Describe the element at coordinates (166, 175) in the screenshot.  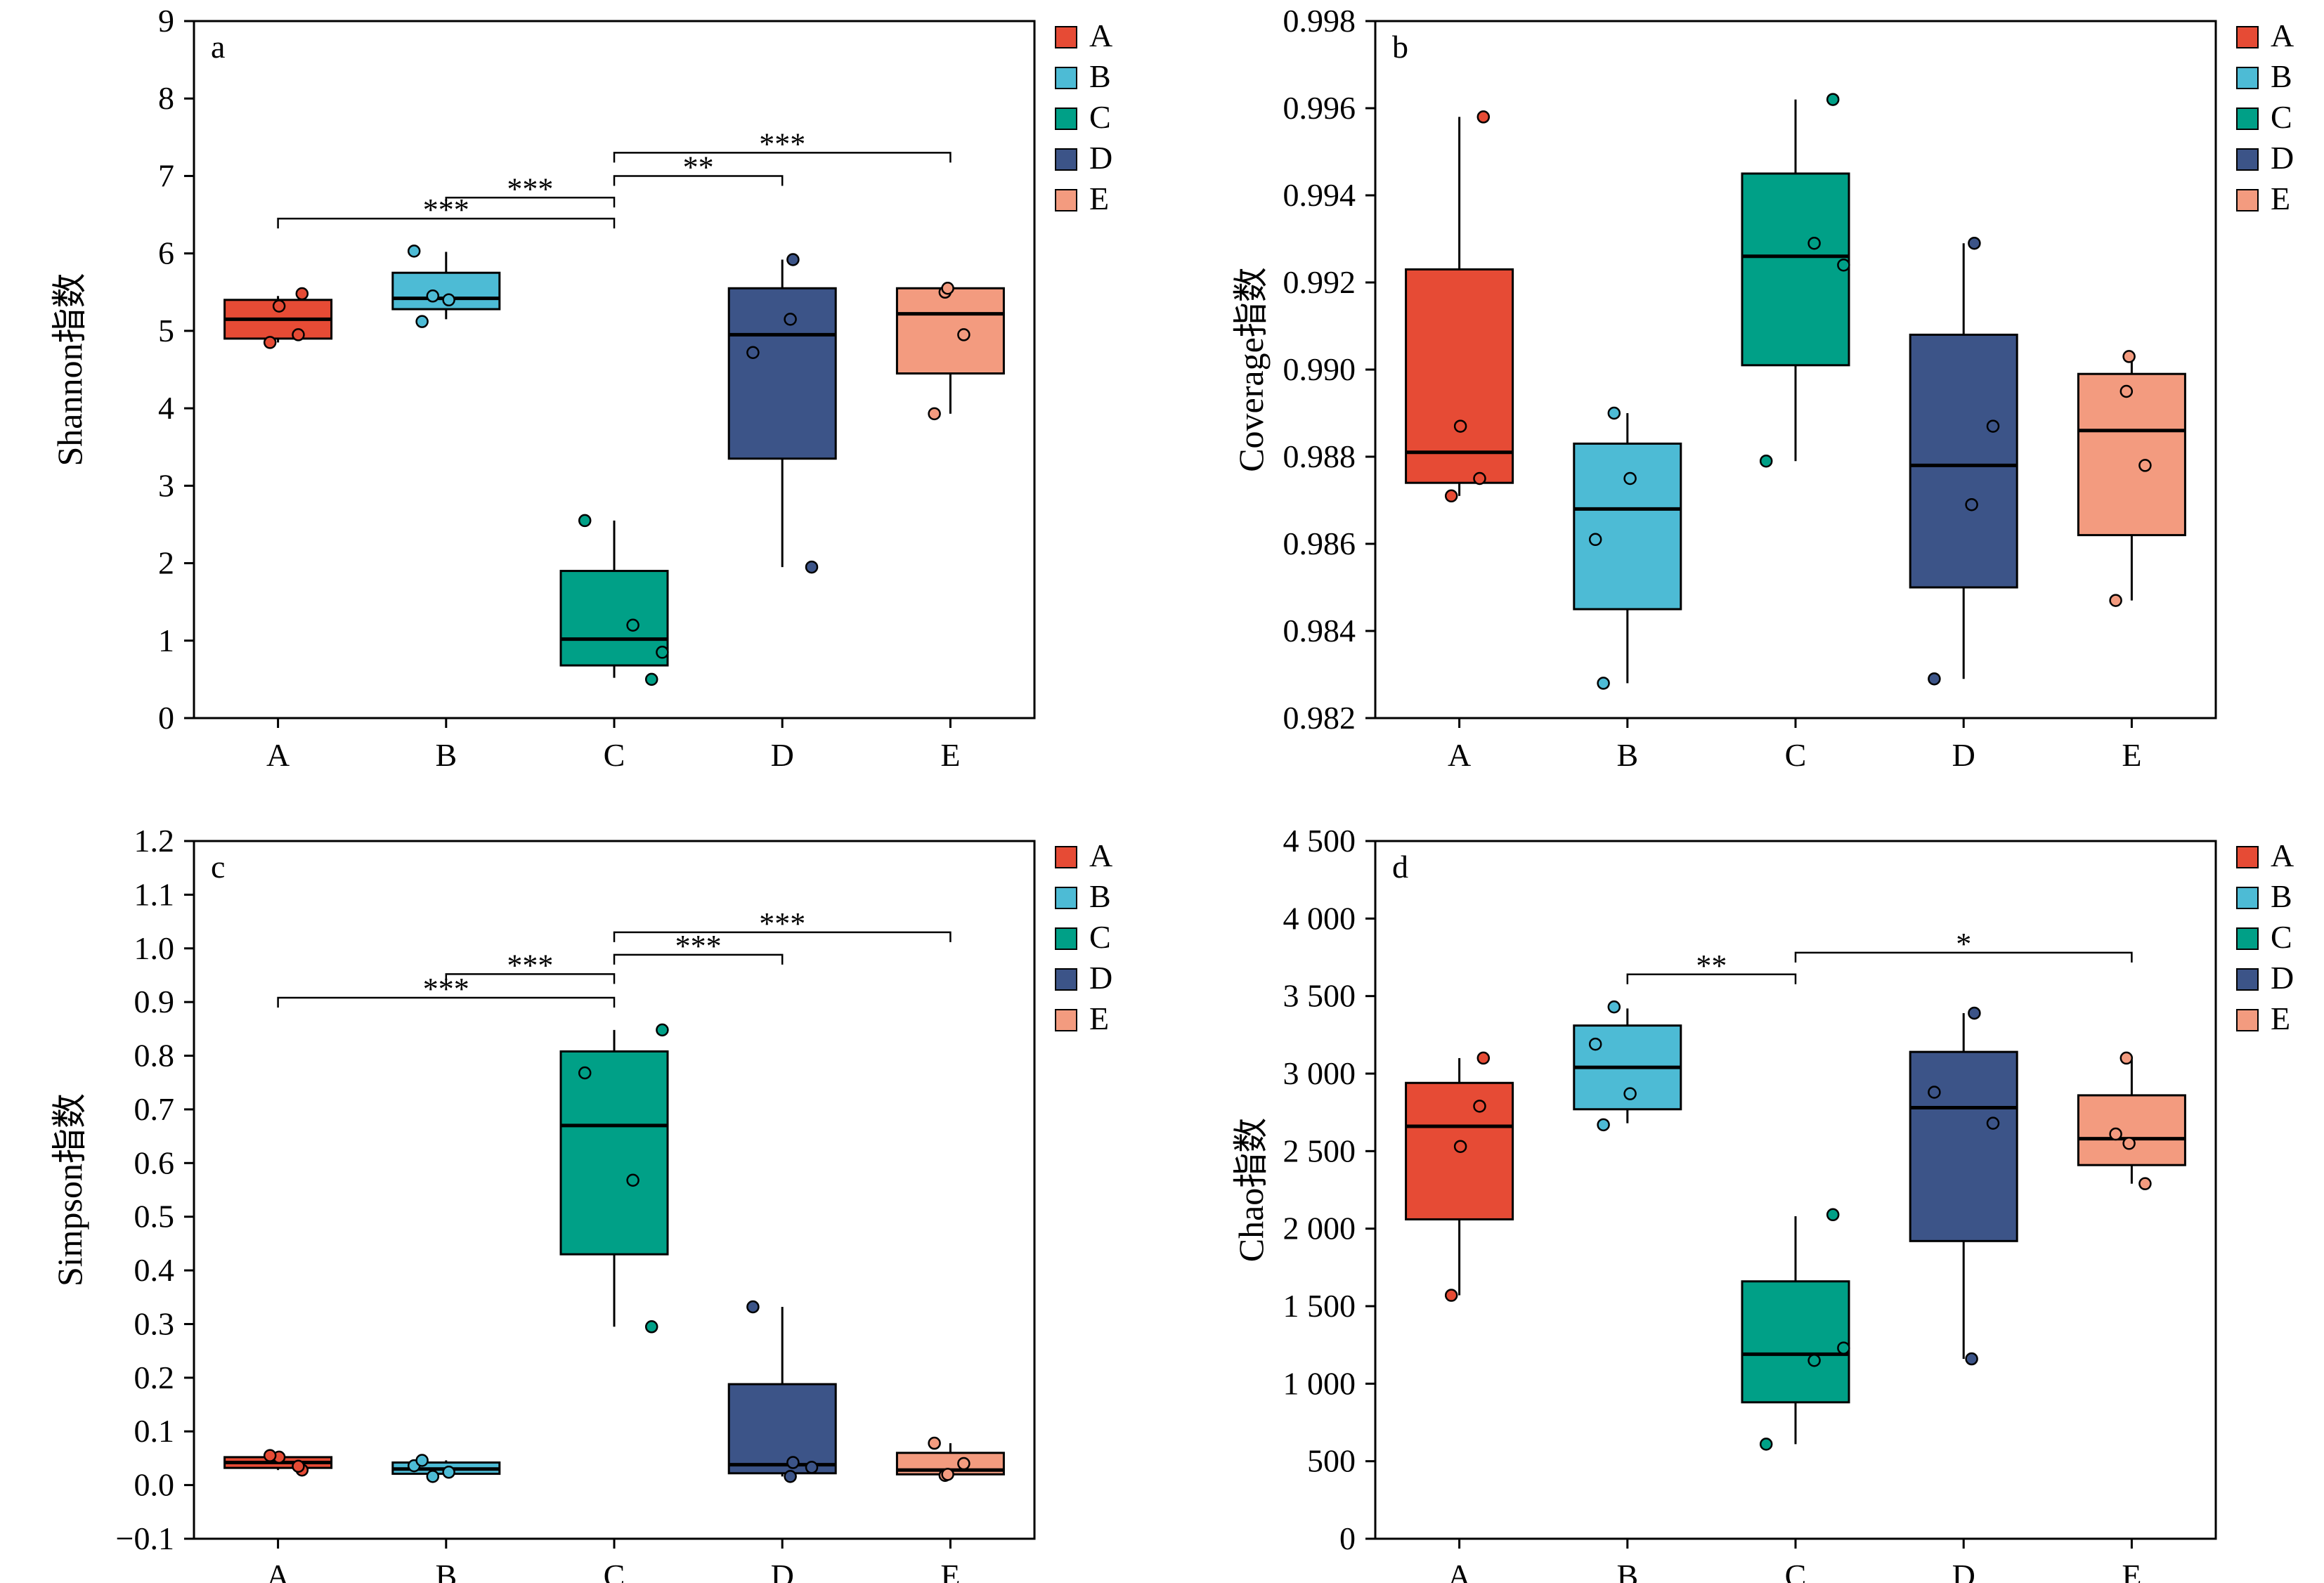
I see `y-tick-label: 7` at that location.